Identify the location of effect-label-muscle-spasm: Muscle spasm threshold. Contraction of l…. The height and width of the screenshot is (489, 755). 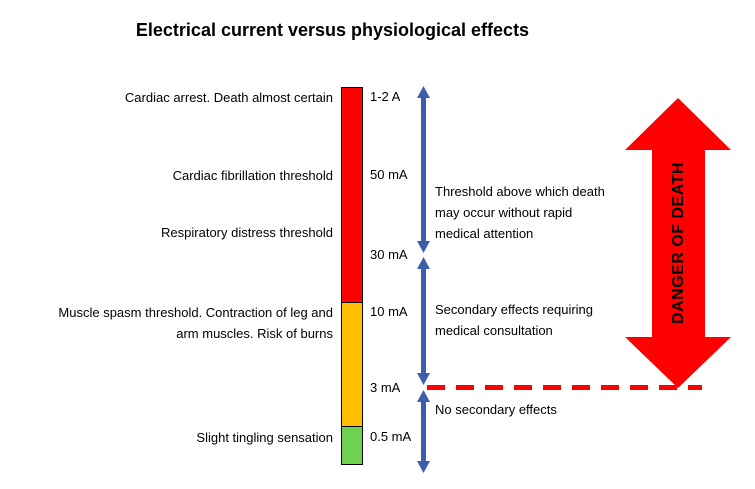
(195, 323).